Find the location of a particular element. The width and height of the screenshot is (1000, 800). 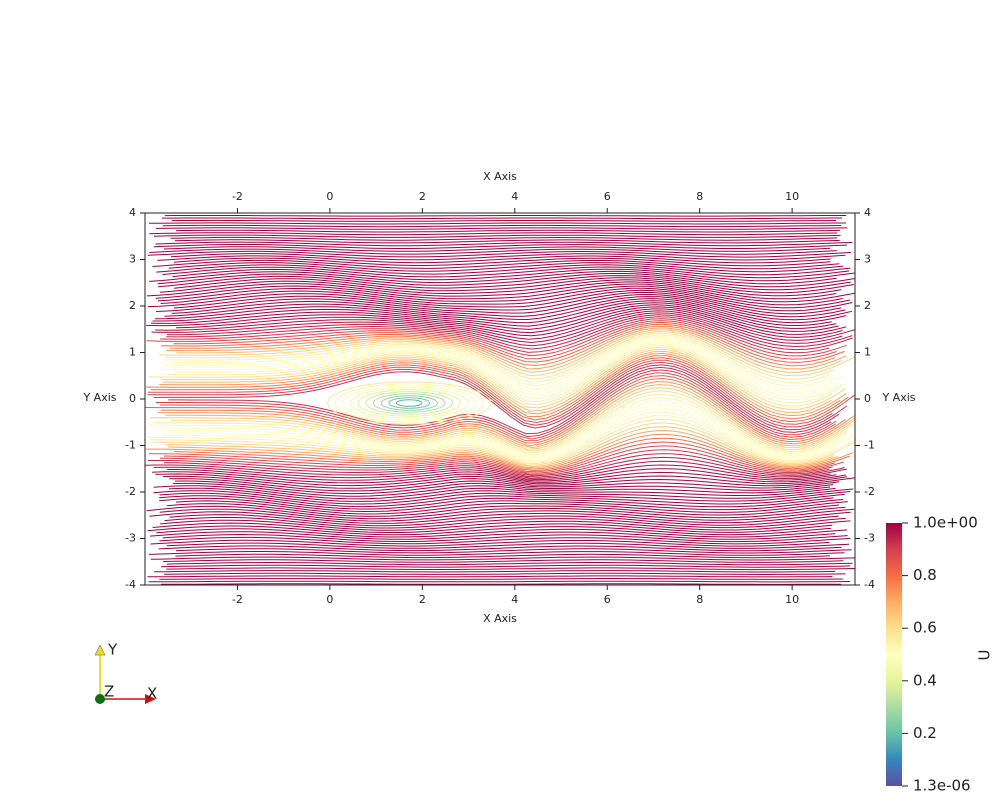

x-tick-label: 10 is located at coordinates (792, 599).